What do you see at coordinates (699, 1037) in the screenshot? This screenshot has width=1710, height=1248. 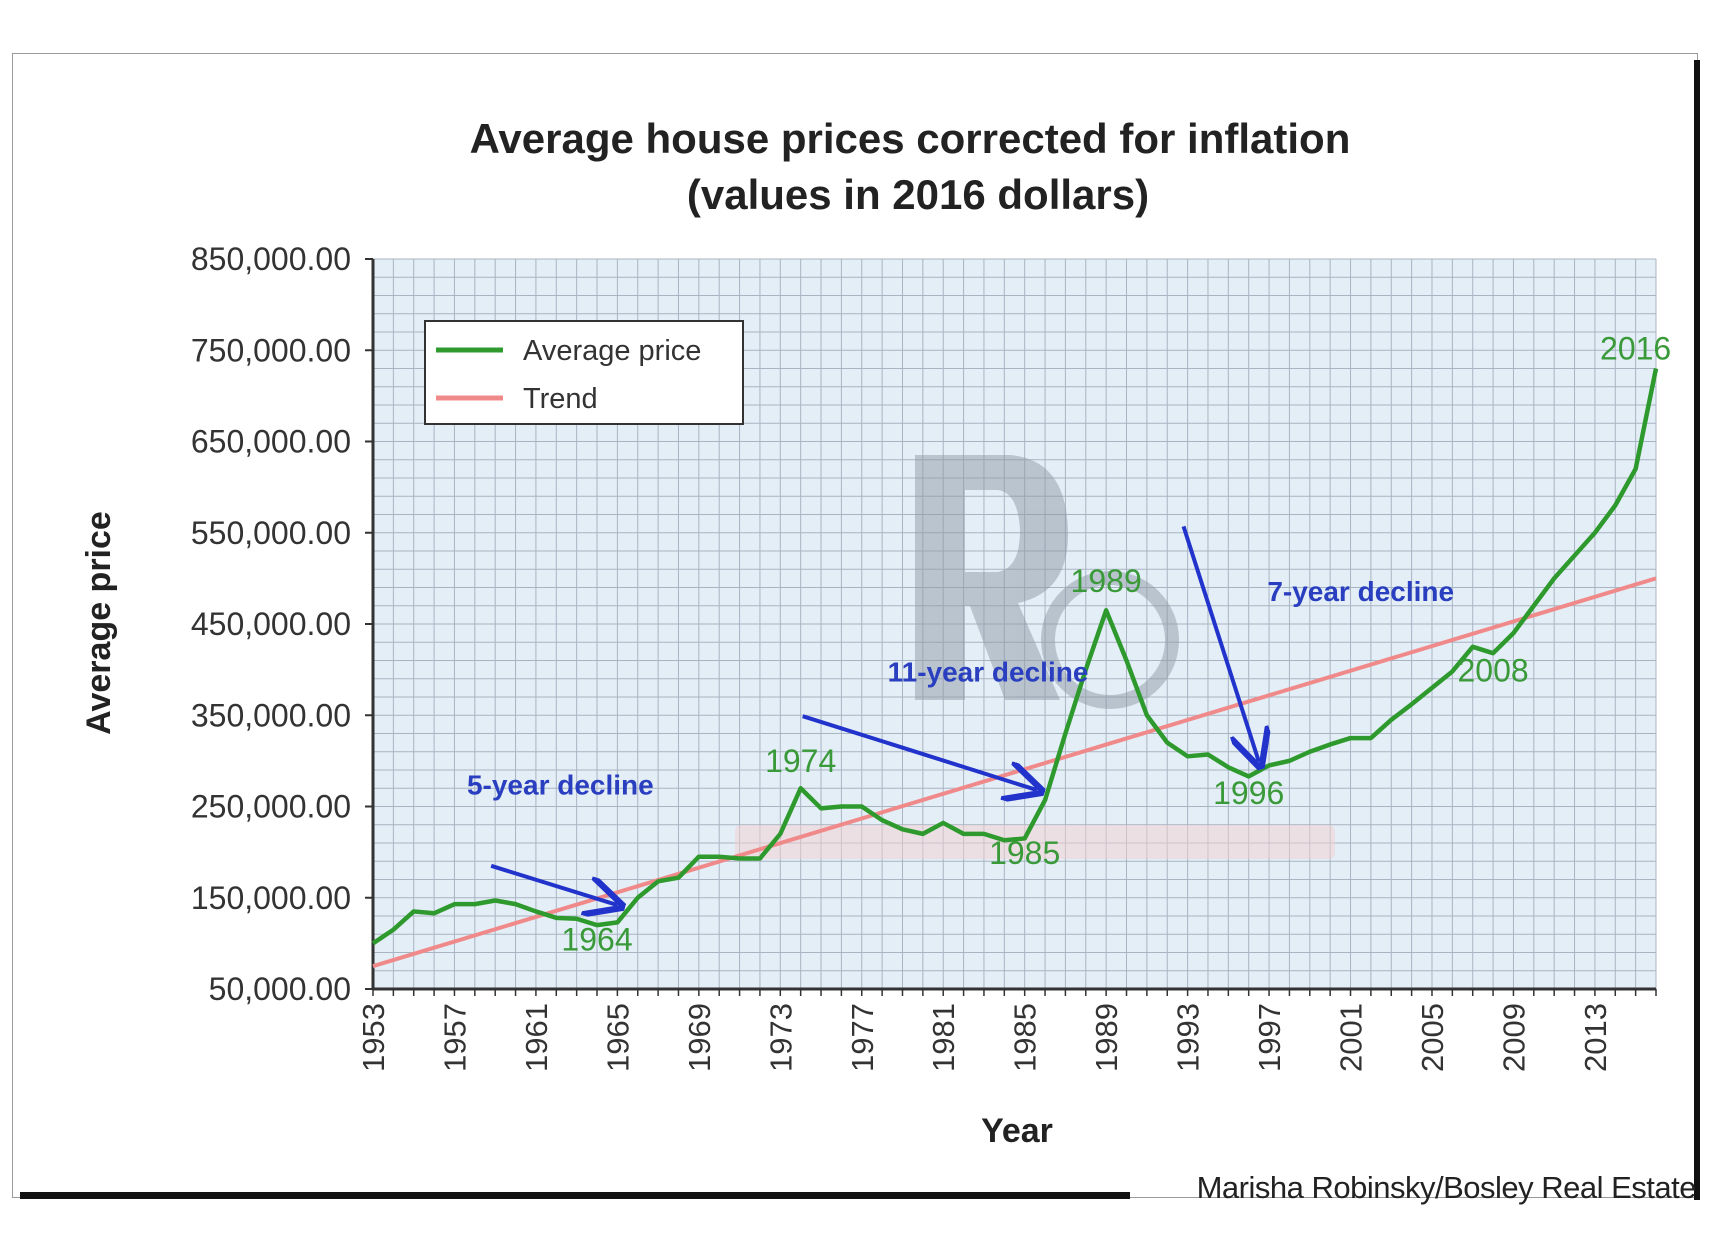 I see `x-tick-label: 1969` at bounding box center [699, 1037].